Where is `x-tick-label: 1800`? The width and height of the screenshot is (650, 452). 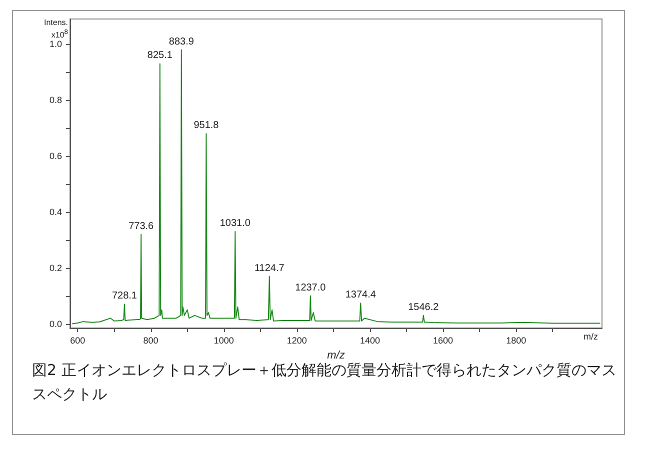 x-tick-label: 1800 is located at coordinates (516, 341).